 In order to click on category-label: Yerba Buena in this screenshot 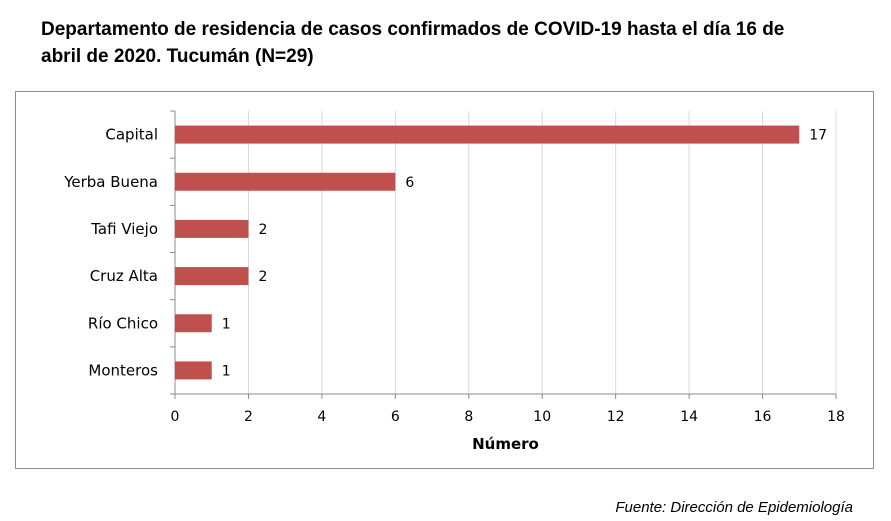, I will do `click(110, 182)`.